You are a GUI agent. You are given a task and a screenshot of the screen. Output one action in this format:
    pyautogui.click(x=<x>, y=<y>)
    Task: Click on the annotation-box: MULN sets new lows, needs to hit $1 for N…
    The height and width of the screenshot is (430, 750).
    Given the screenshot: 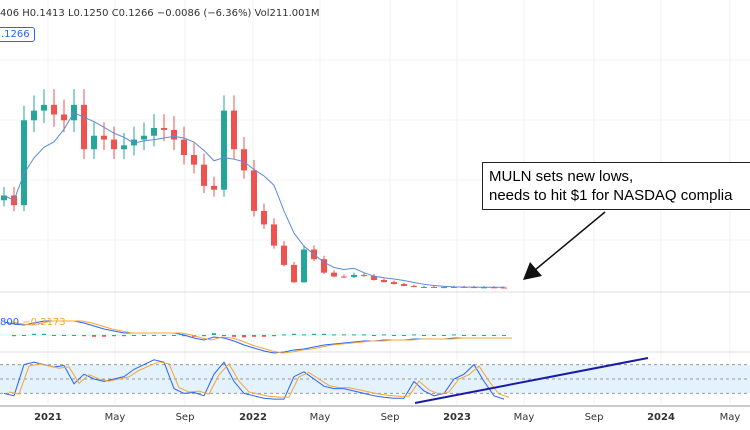 What is the action you would take?
    pyautogui.click(x=616, y=186)
    